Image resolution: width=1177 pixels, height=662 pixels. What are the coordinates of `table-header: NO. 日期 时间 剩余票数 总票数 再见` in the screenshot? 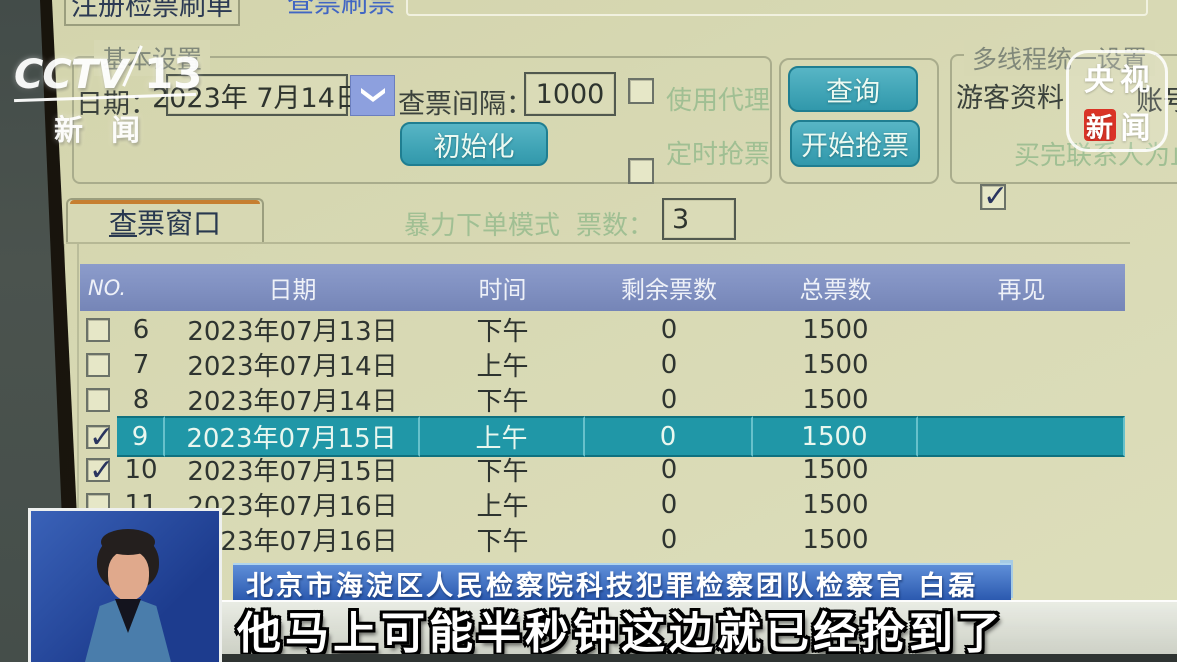 It's located at (602, 287).